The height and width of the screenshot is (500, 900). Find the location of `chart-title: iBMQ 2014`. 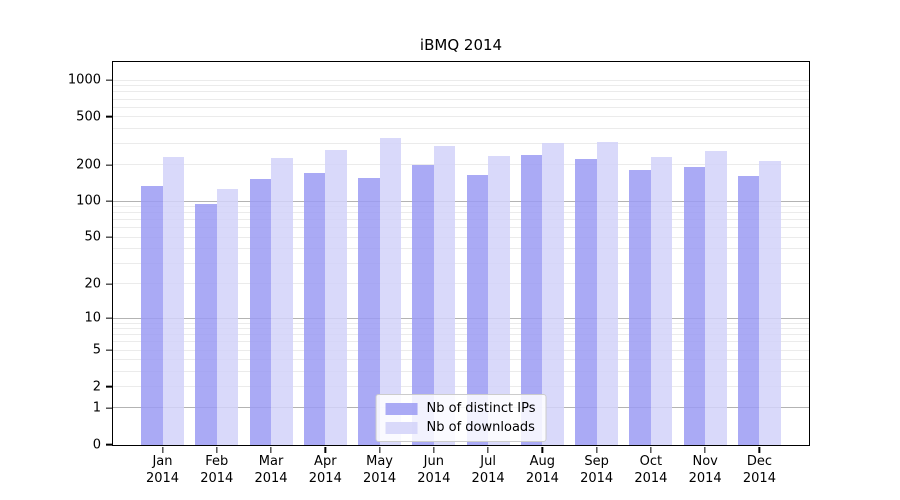

chart-title: iBMQ 2014 is located at coordinates (461, 45).